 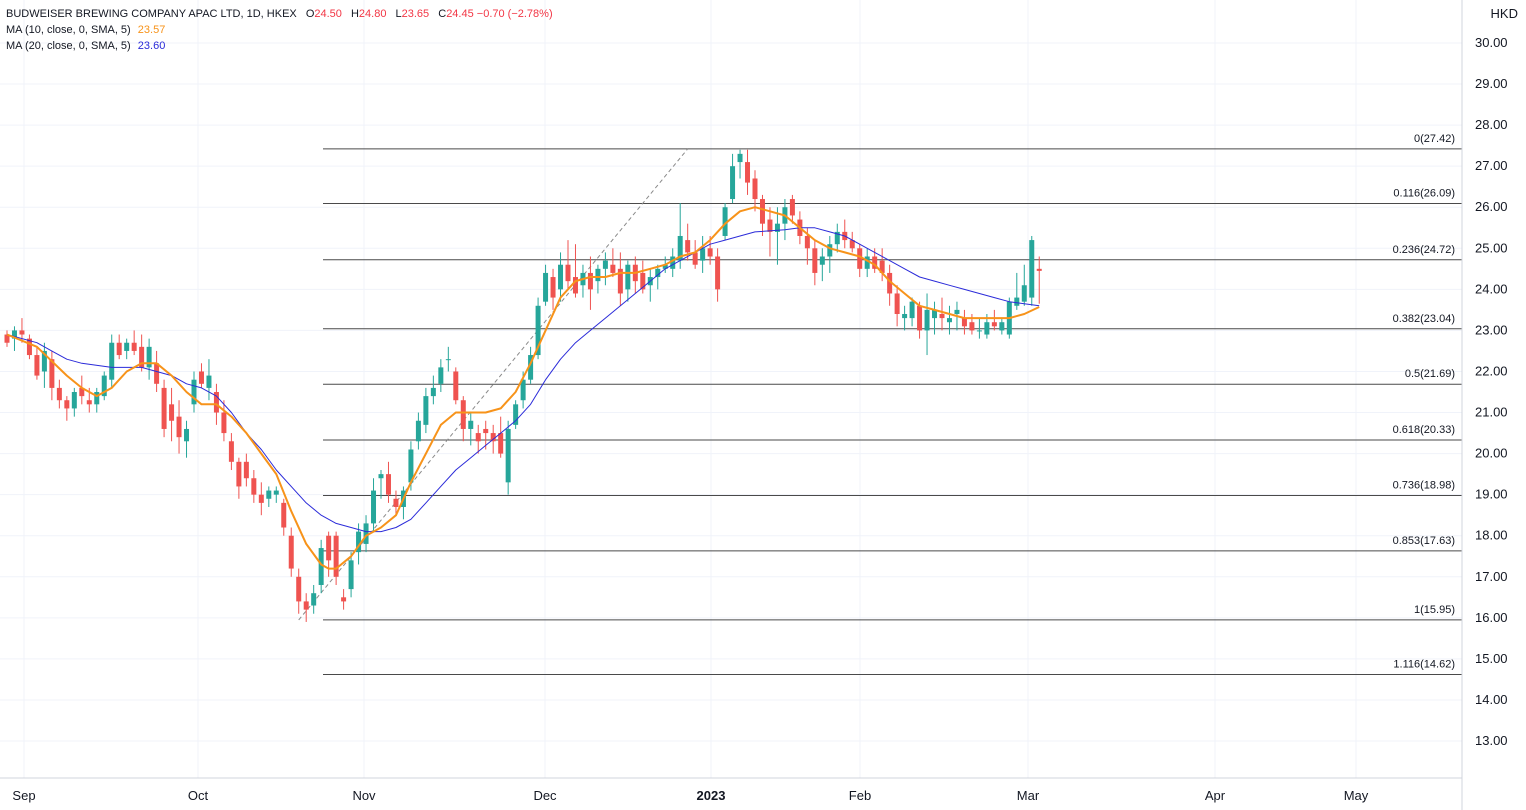 I want to click on fib-level-label: 0(27.42), so click(x=1434, y=139).